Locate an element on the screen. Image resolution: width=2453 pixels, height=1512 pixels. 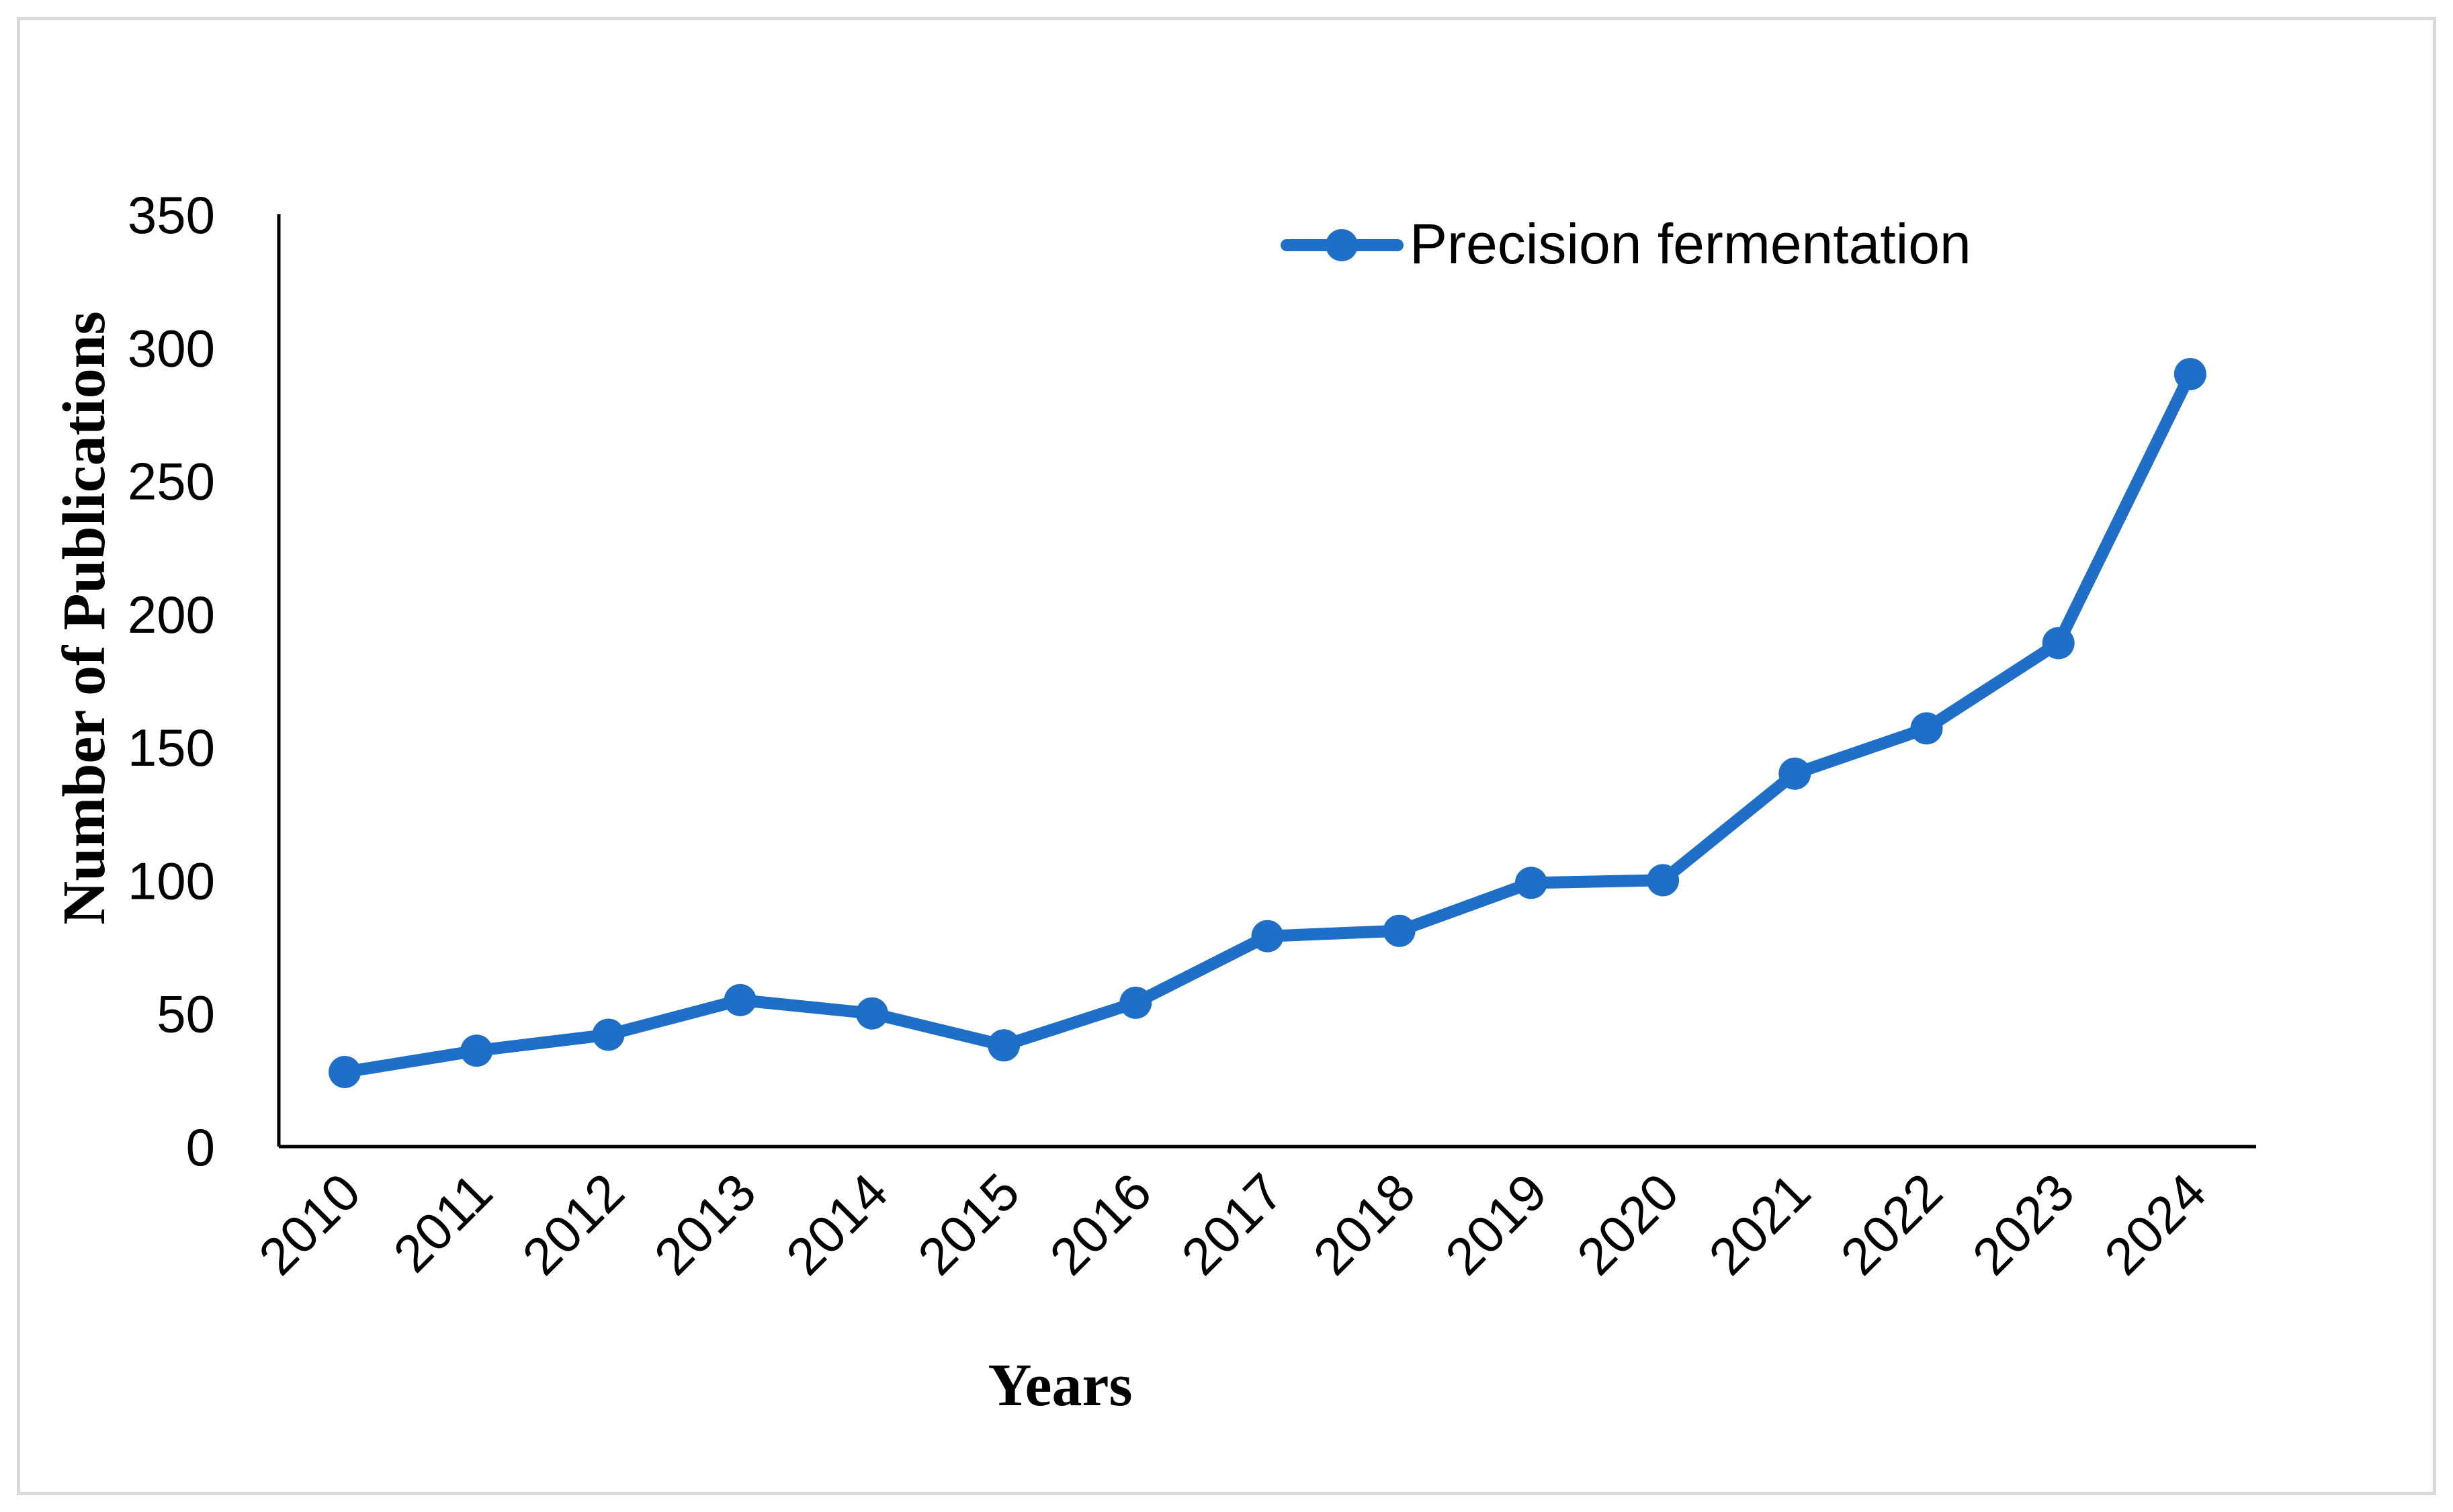
y-tick-label: 350 is located at coordinates (171, 214).